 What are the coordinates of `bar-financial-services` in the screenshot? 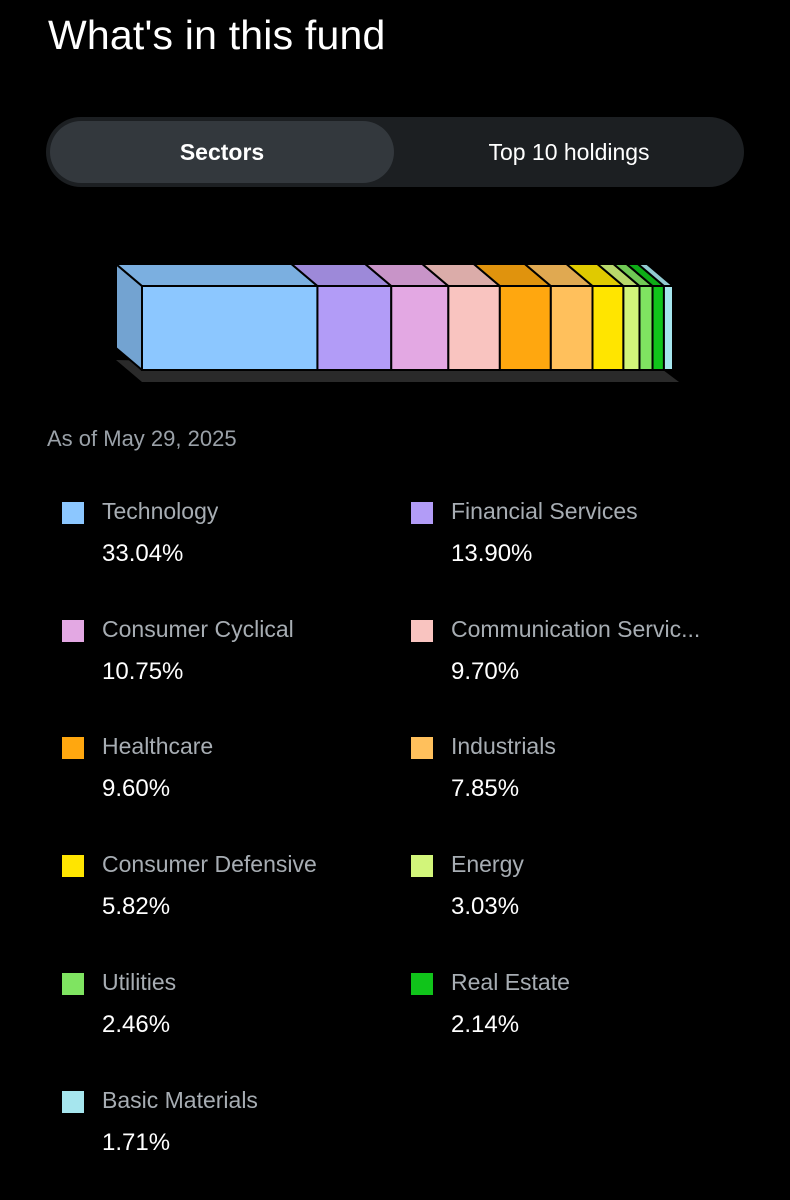 It's located at (354, 328).